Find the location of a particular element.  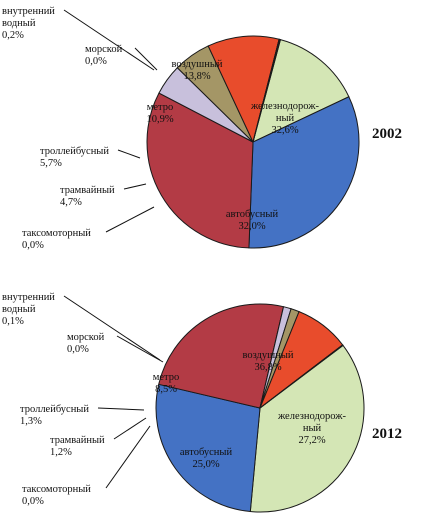

slice-label-inland-water: внутренний водный 0,2% is located at coordinates (28, 23).